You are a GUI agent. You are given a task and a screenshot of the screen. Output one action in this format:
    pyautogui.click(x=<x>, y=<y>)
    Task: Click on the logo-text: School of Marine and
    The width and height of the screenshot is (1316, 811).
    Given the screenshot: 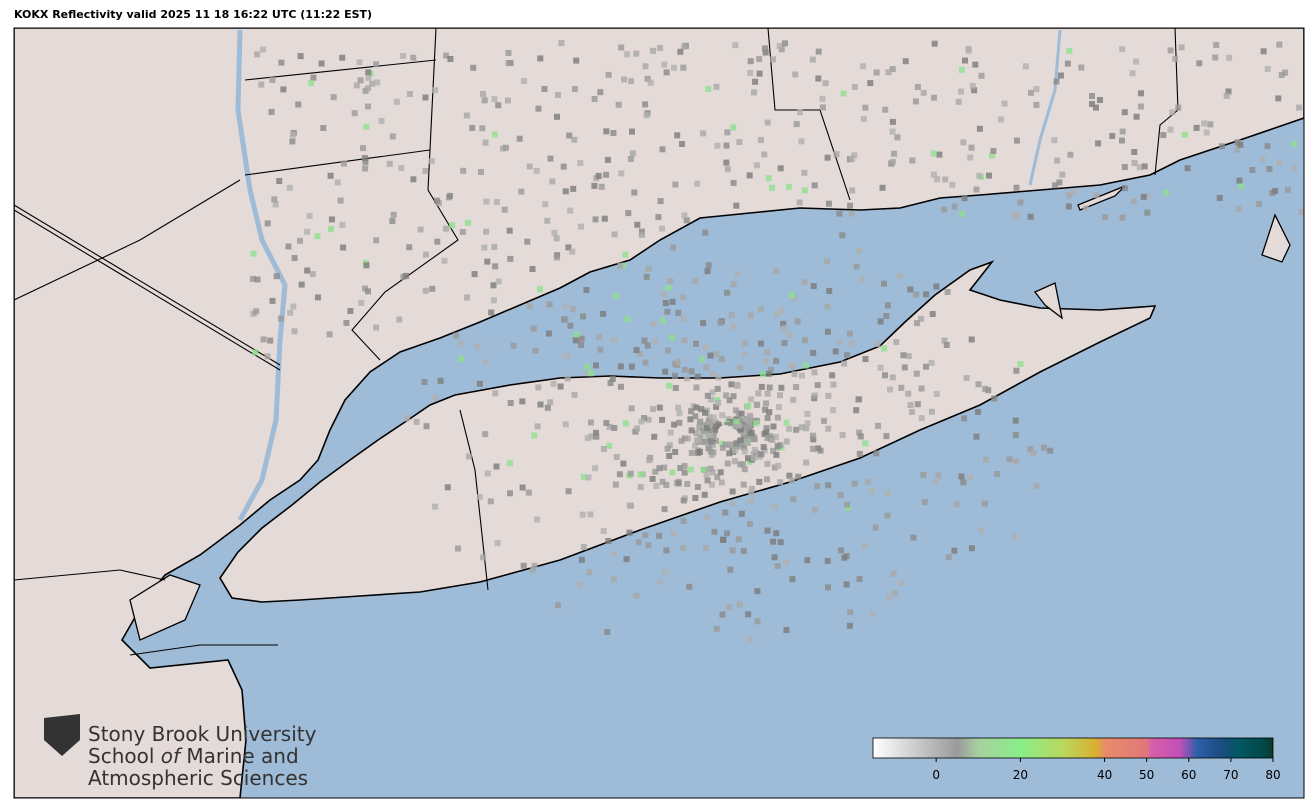 What is the action you would take?
    pyautogui.click(x=193, y=756)
    